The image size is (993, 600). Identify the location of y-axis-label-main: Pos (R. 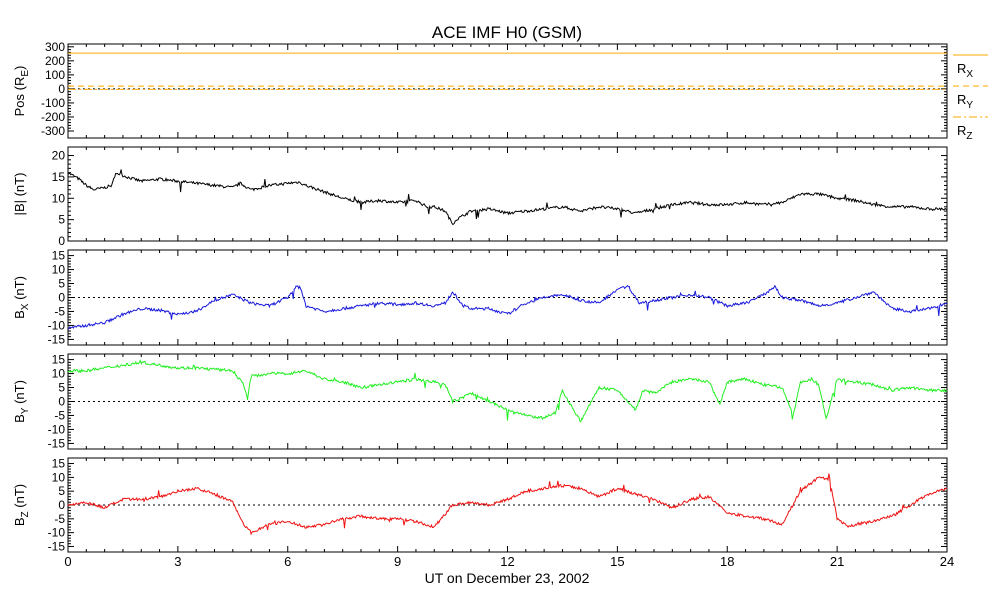
(19, 97).